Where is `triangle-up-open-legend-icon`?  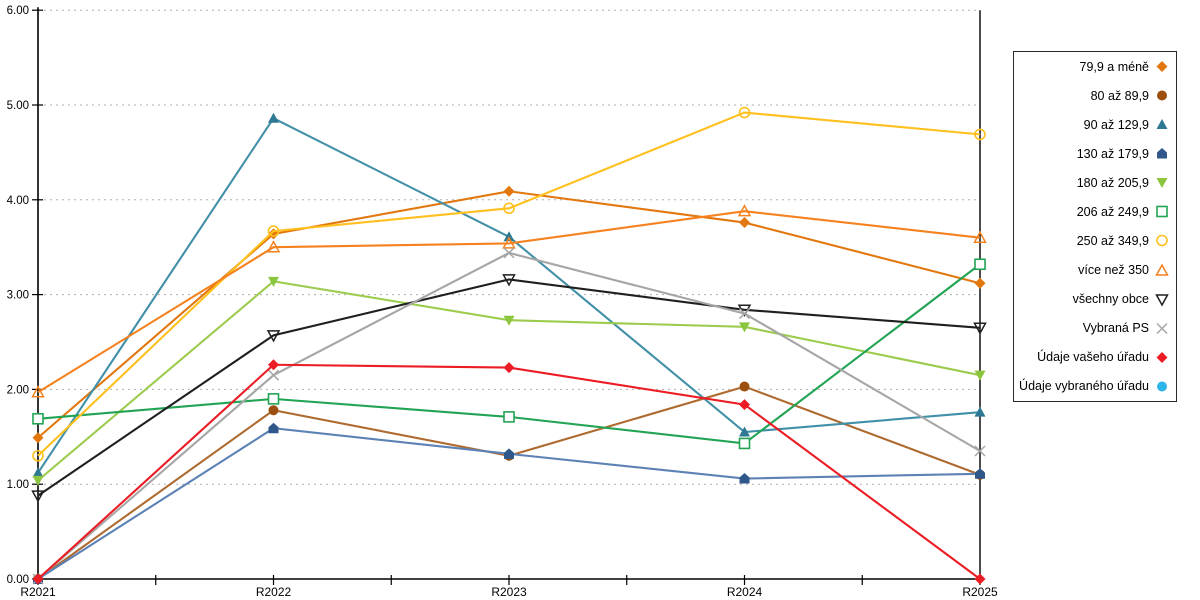
triangle-up-open-legend-icon is located at coordinates (1162, 269).